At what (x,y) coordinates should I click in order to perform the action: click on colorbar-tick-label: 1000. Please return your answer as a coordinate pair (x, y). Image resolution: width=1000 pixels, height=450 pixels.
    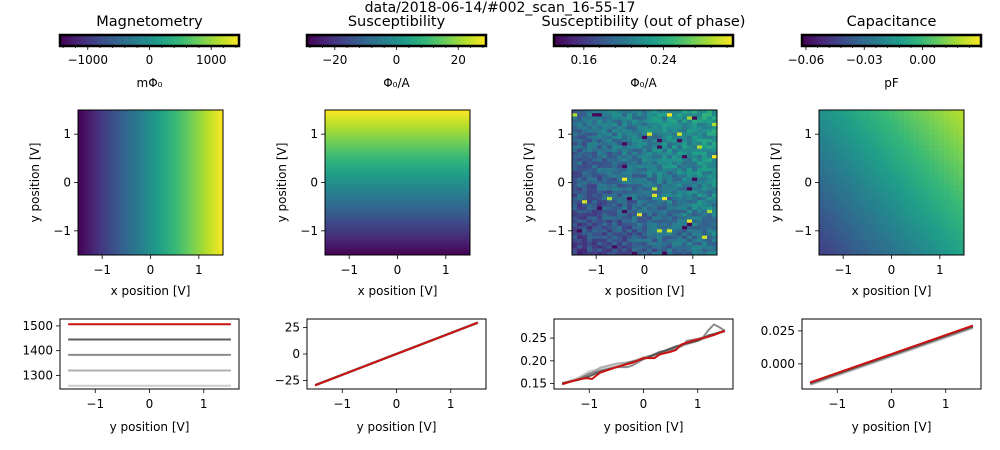
    Looking at the image, I should click on (211, 60).